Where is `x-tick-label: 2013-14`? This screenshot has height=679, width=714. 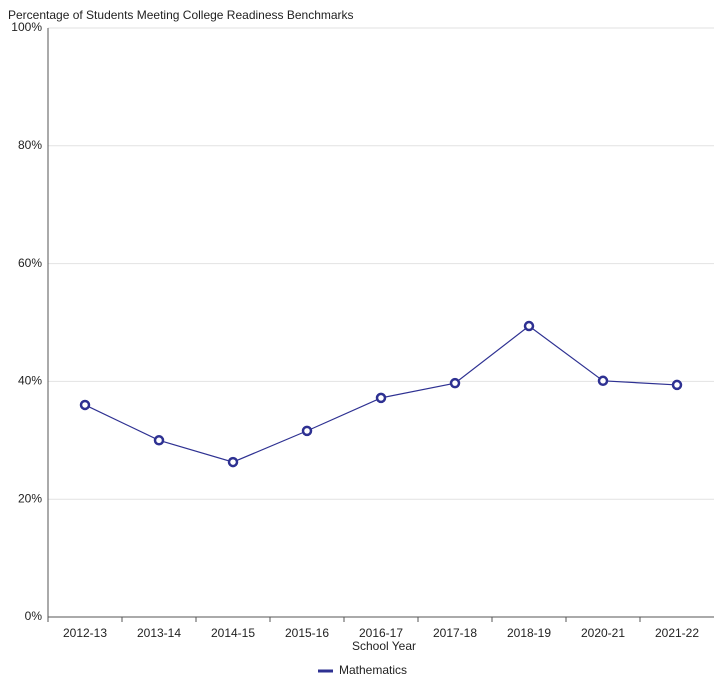
x-tick-label: 2013-14 is located at coordinates (159, 633).